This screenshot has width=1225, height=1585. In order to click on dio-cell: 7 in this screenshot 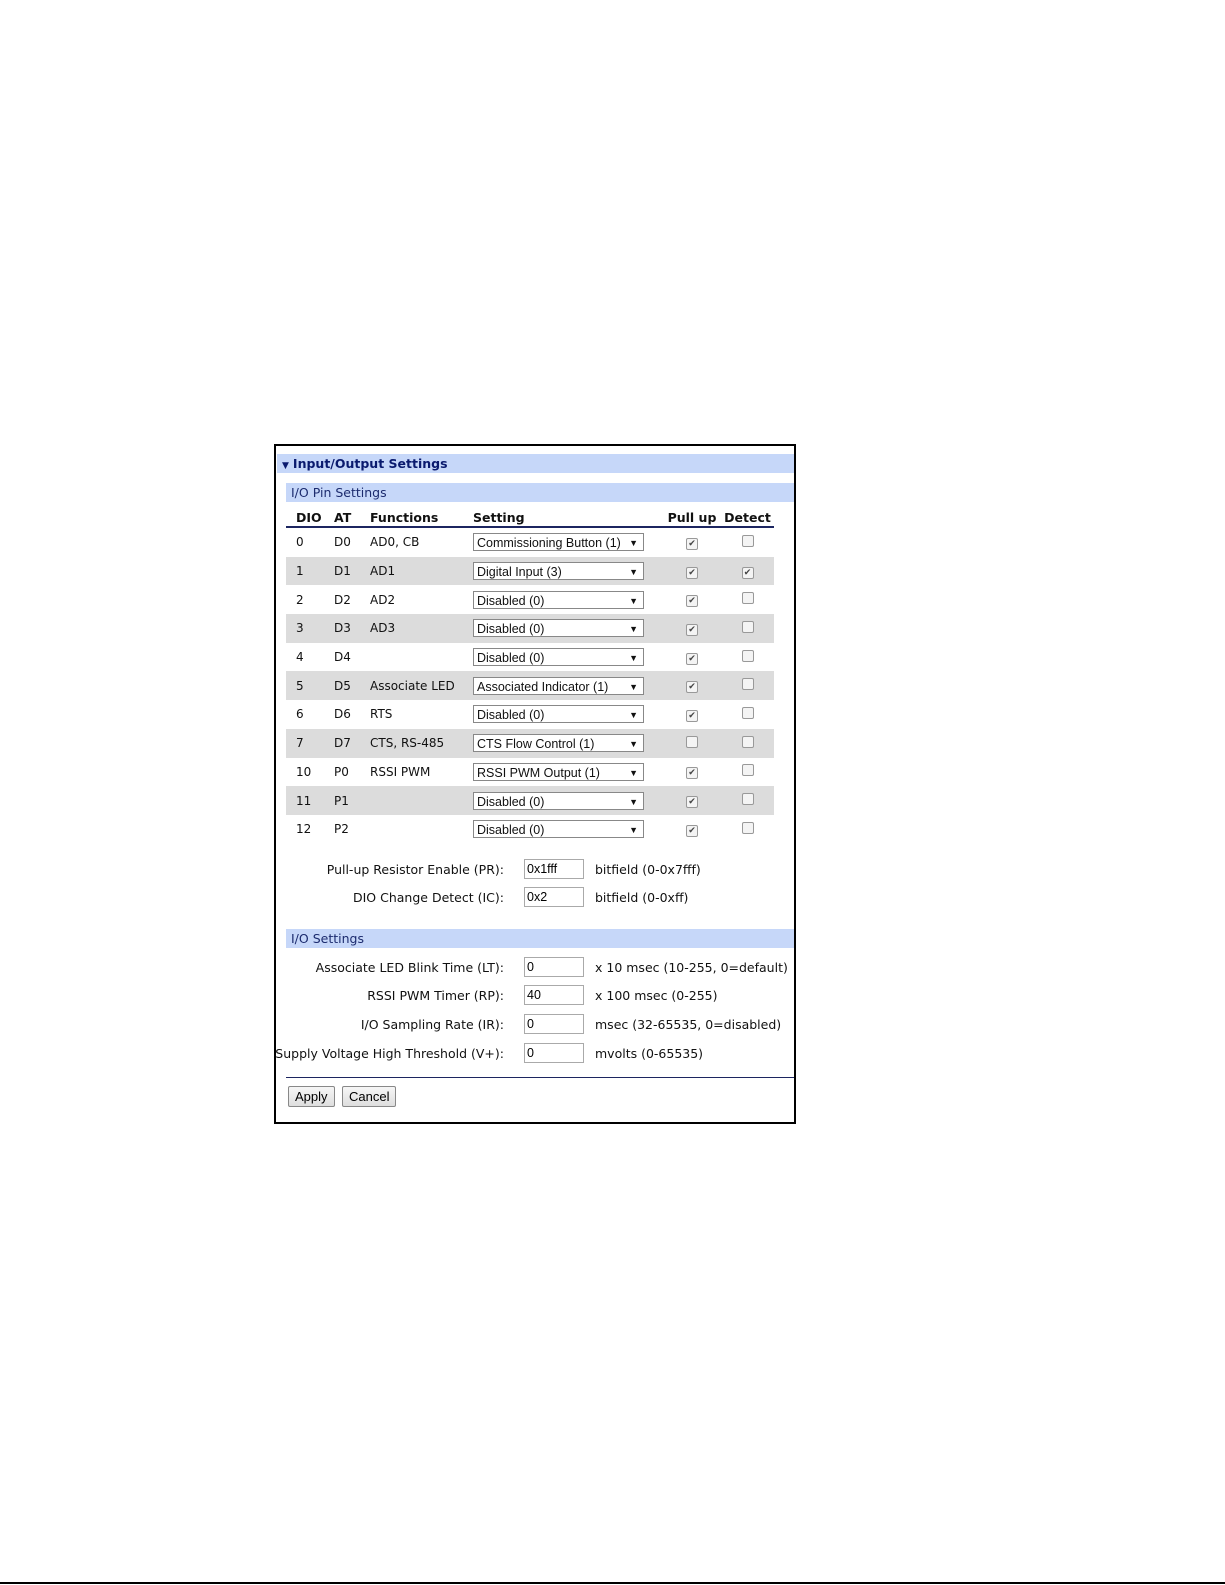, I will do `click(310, 743)`.